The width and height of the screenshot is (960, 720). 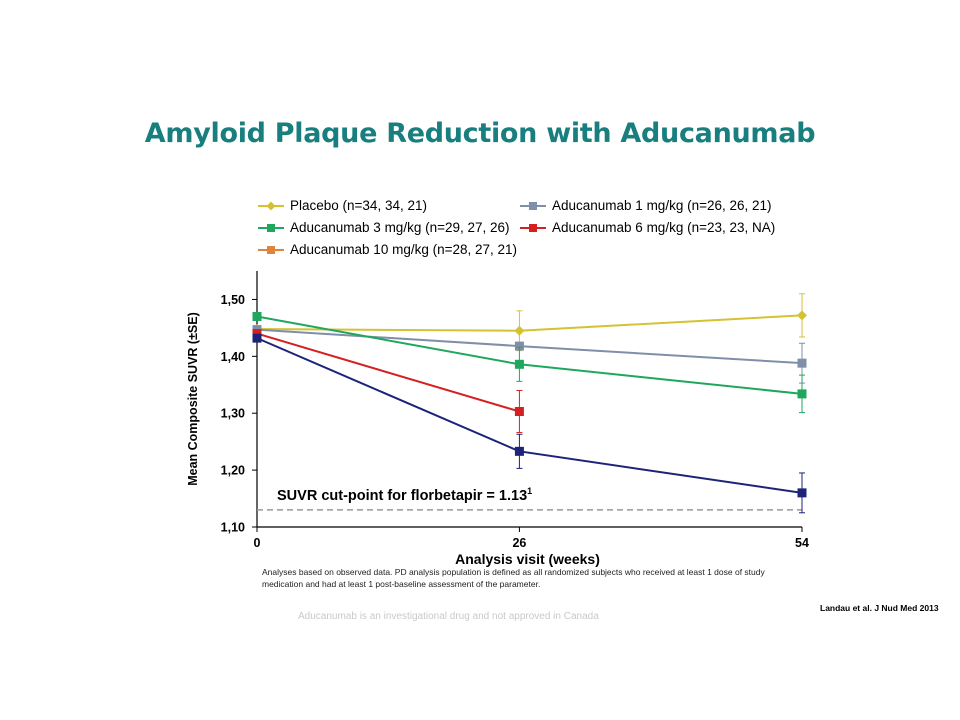 What do you see at coordinates (527, 559) in the screenshot?
I see `x-axis-title: Analysis visit (weeks)` at bounding box center [527, 559].